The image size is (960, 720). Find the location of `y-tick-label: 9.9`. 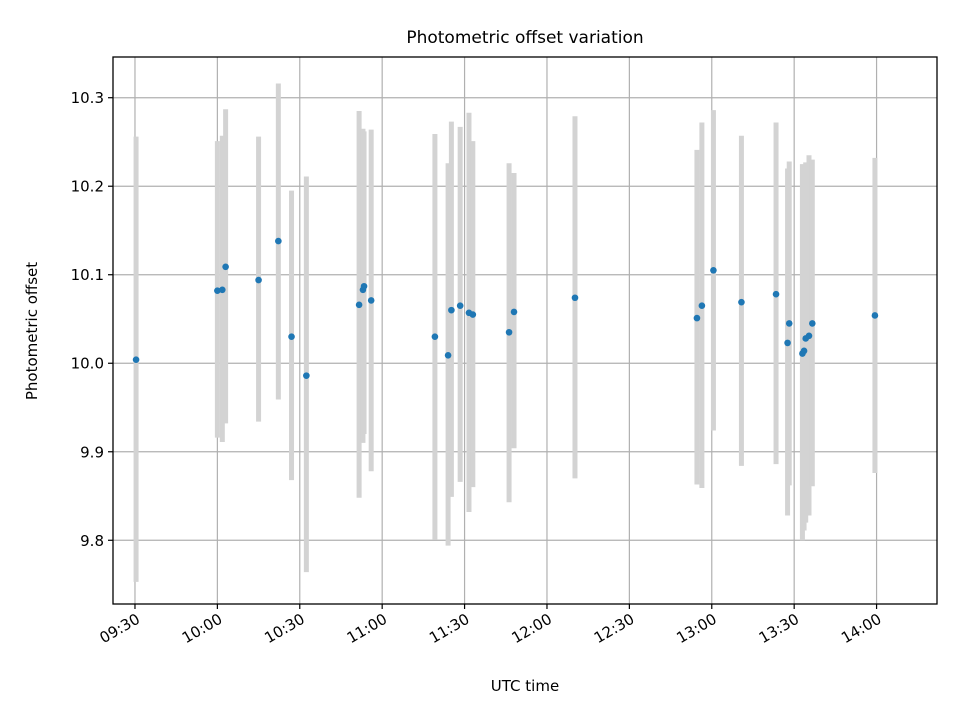

y-tick-label: 9.9 is located at coordinates (92, 452).